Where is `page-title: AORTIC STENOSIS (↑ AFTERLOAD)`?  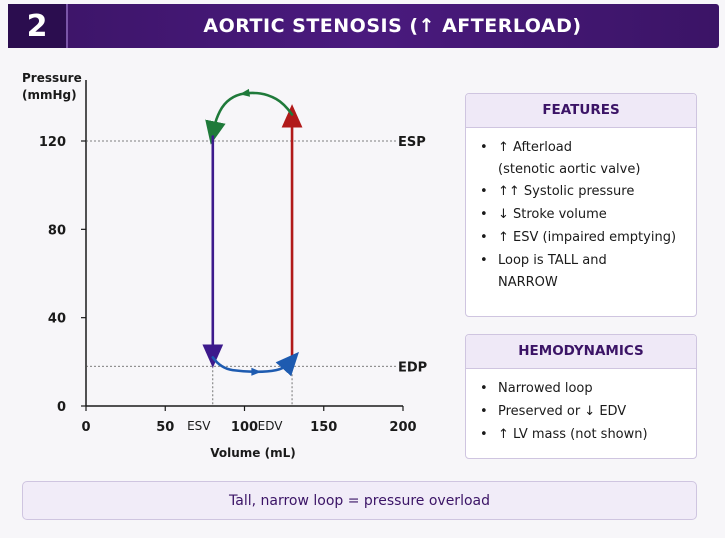
page-title: AORTIC STENOSIS (↑ AFTERLOAD) is located at coordinates (392, 26).